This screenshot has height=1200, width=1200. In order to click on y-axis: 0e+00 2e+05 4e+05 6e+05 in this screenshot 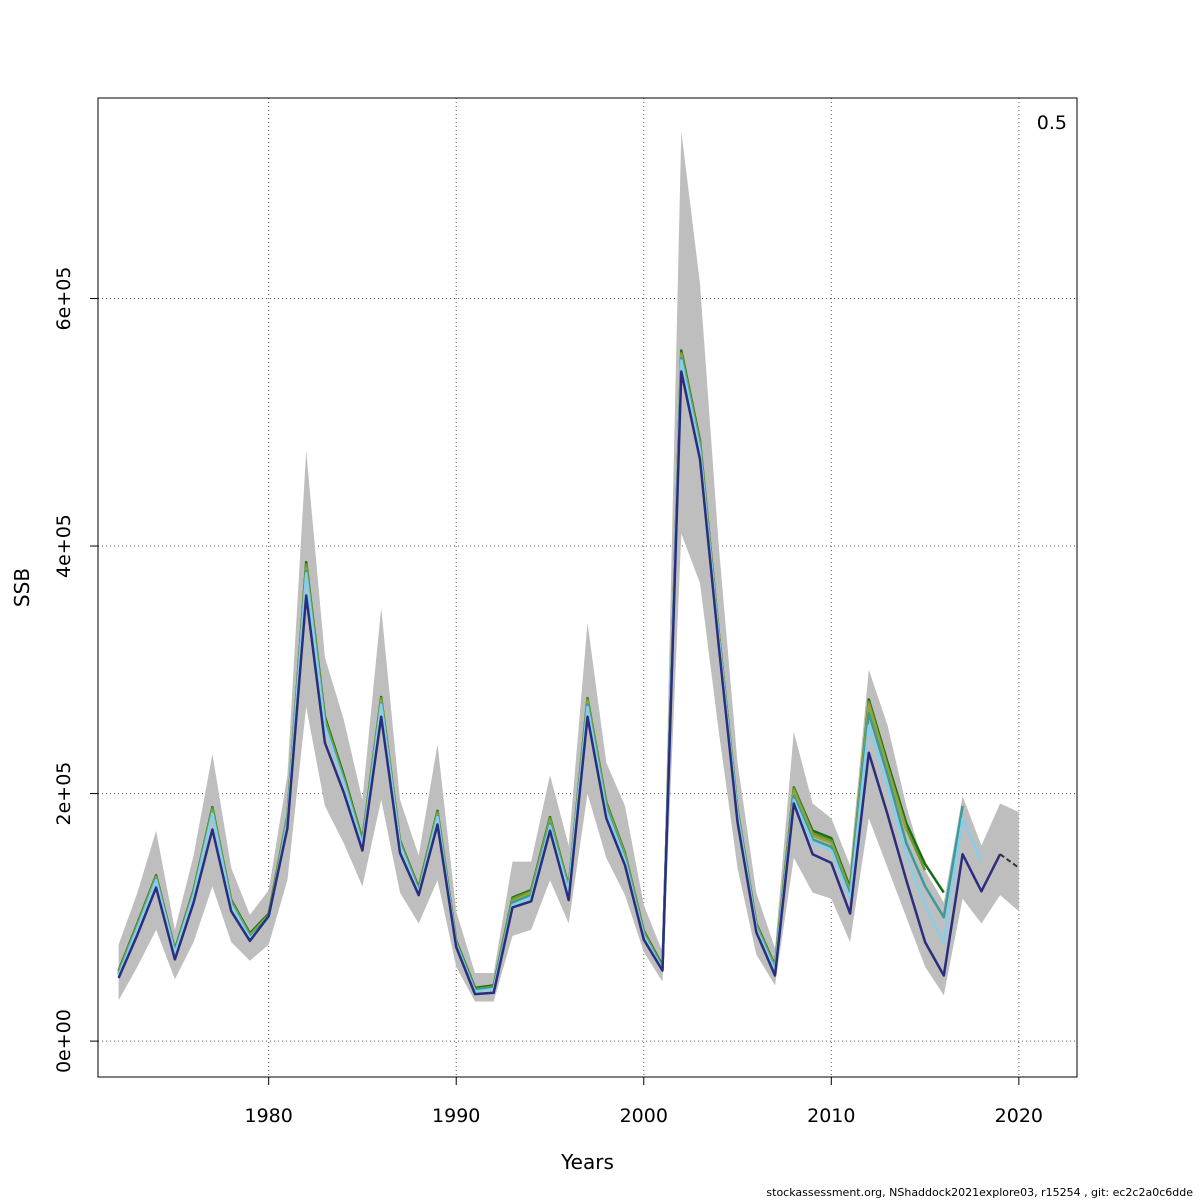, I will do `click(75, 670)`.